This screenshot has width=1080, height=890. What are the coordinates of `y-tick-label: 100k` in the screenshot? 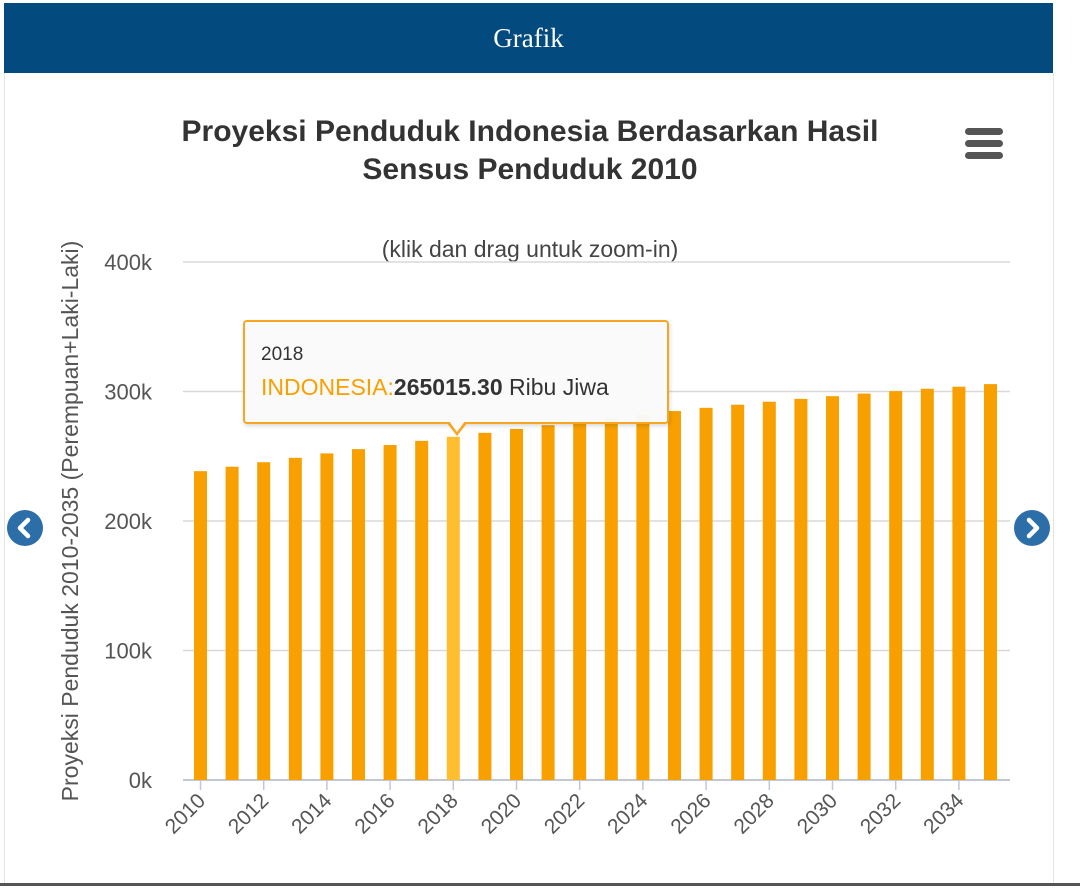 It's located at (128, 651).